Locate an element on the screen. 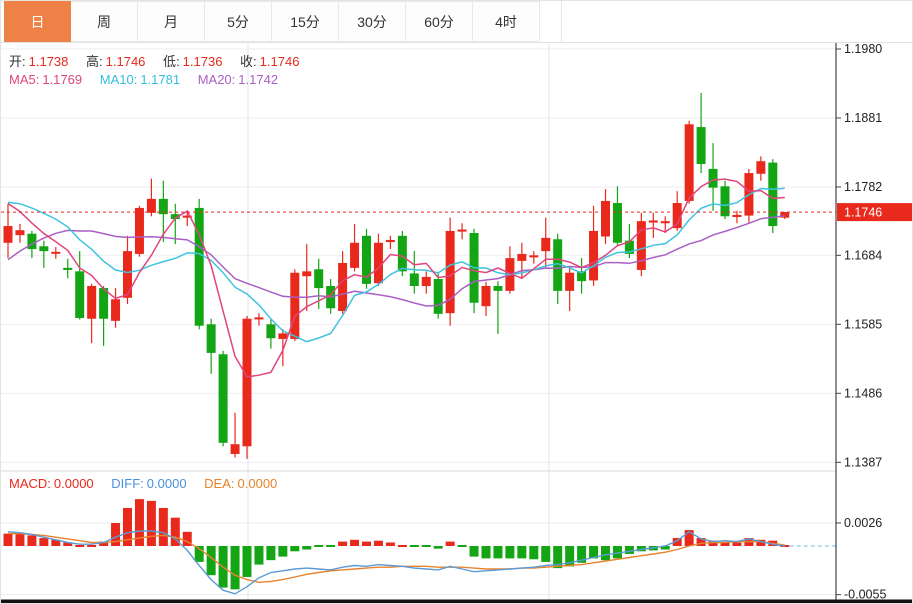  tab-interval-4: 15分 is located at coordinates (305, 21).